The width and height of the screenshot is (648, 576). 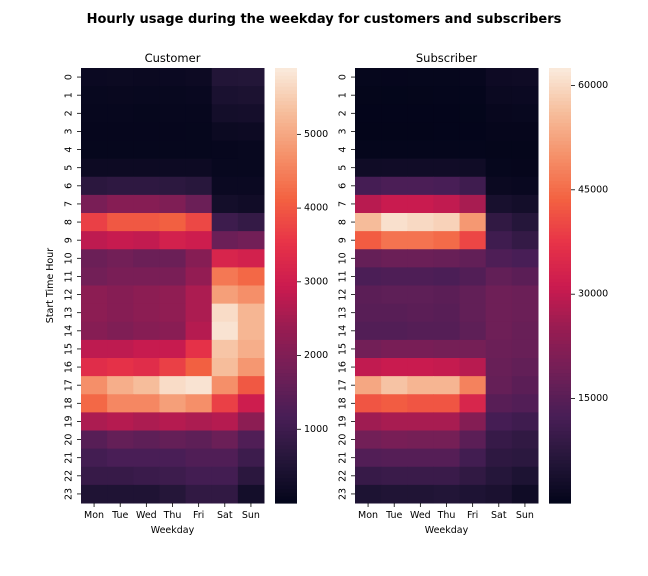 What do you see at coordinates (578, 286) in the screenshot?
I see `colorbar: 15000 30000 45000 60000` at bounding box center [578, 286].